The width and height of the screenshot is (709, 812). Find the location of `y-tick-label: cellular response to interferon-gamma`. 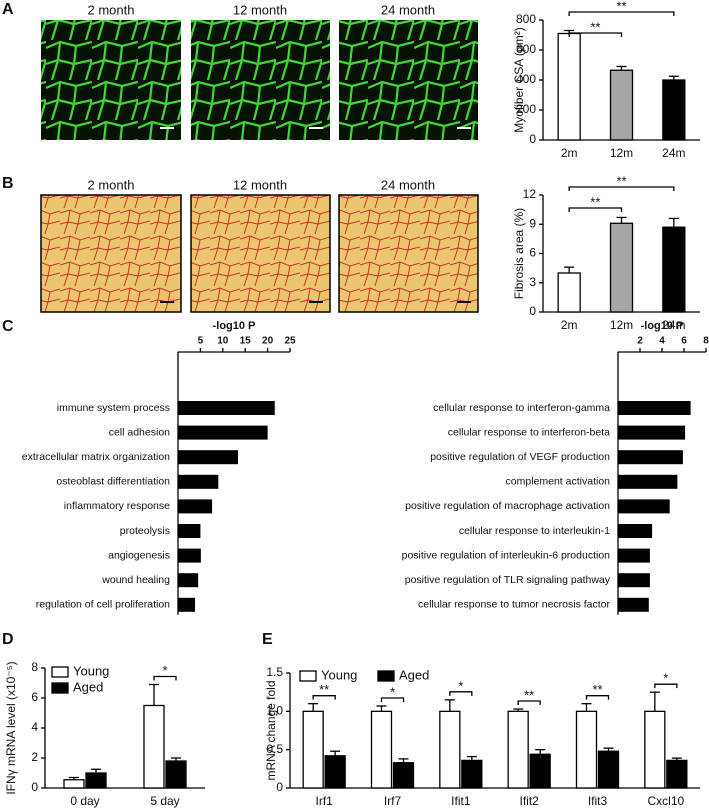

y-tick-label: cellular response to interferon-gamma is located at coordinates (521, 408).